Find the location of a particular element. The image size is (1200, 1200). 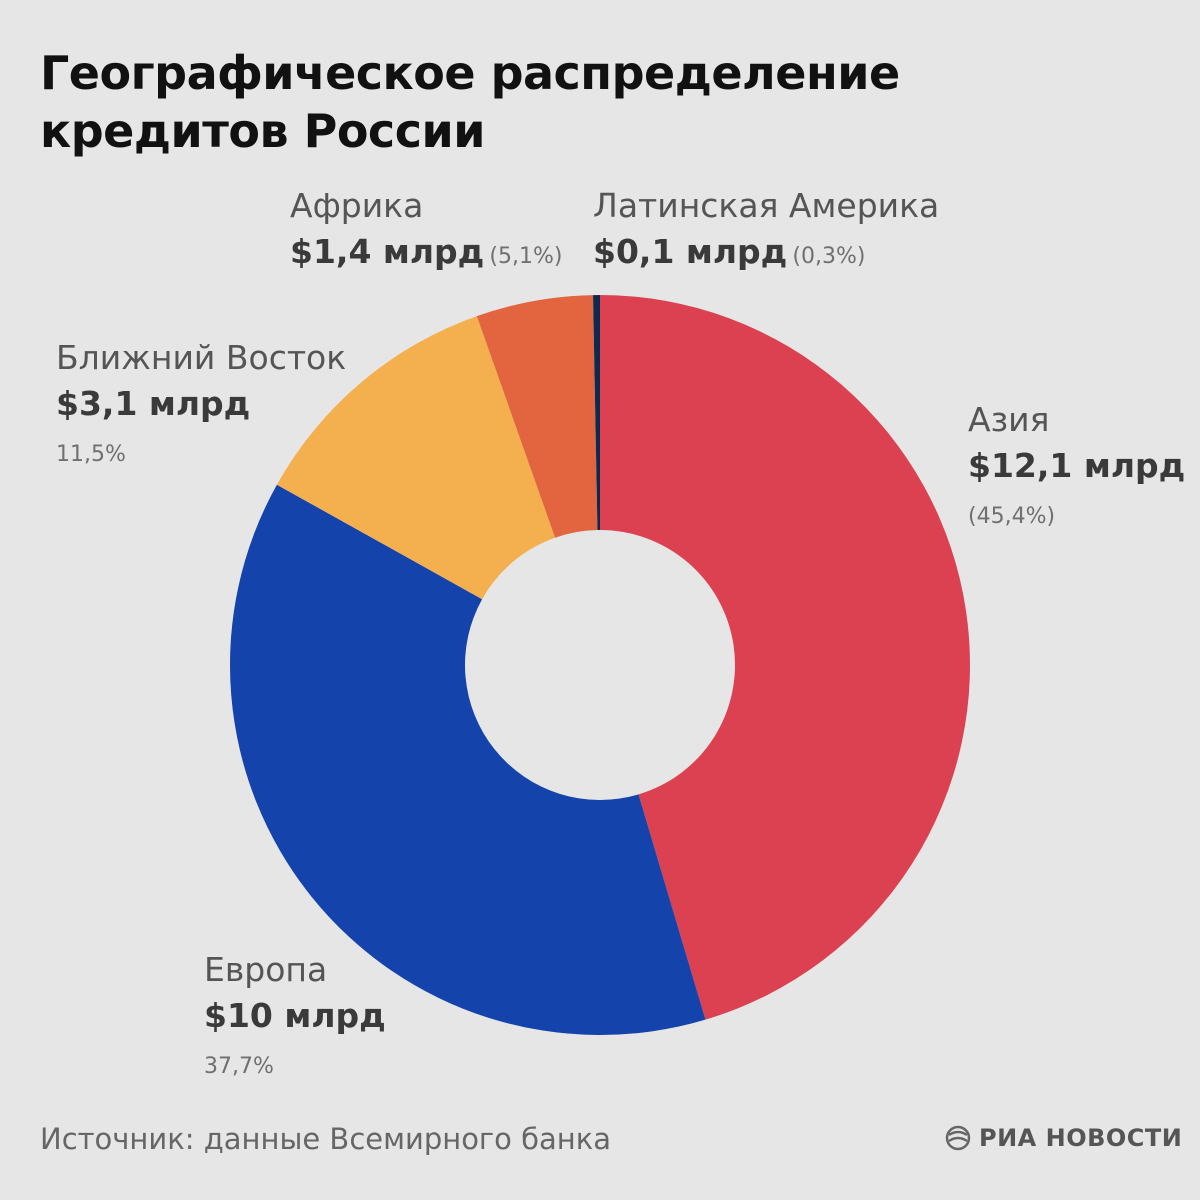

label-middle-east-value: $3,1 млрд is located at coordinates (153, 403).